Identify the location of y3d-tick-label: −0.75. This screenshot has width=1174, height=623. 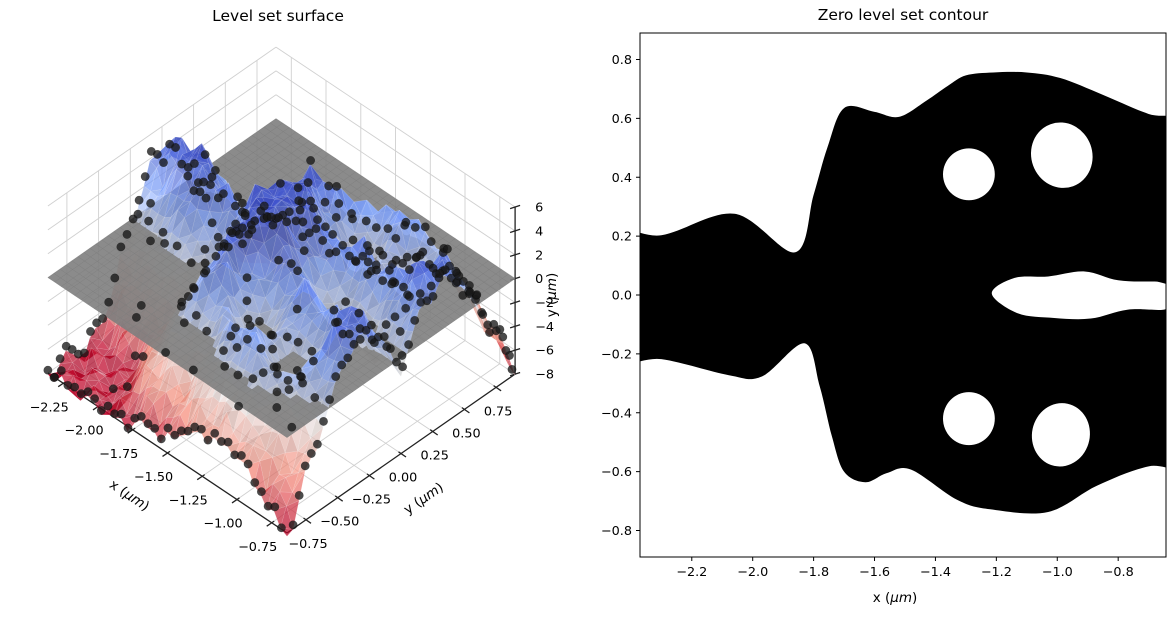
(307, 544).